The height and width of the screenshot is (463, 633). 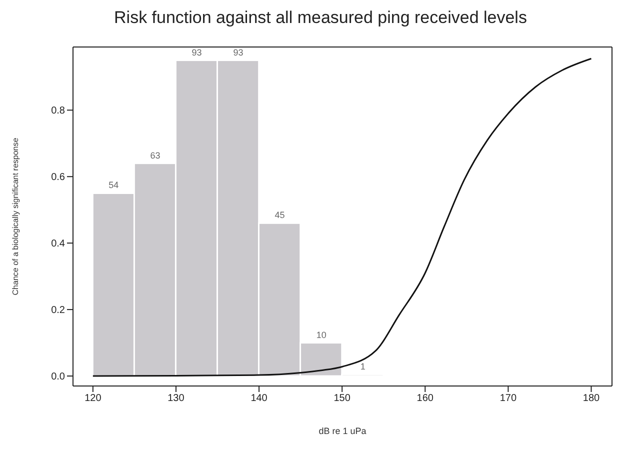 I want to click on y-tick-label: 0.4, so click(x=58, y=244).